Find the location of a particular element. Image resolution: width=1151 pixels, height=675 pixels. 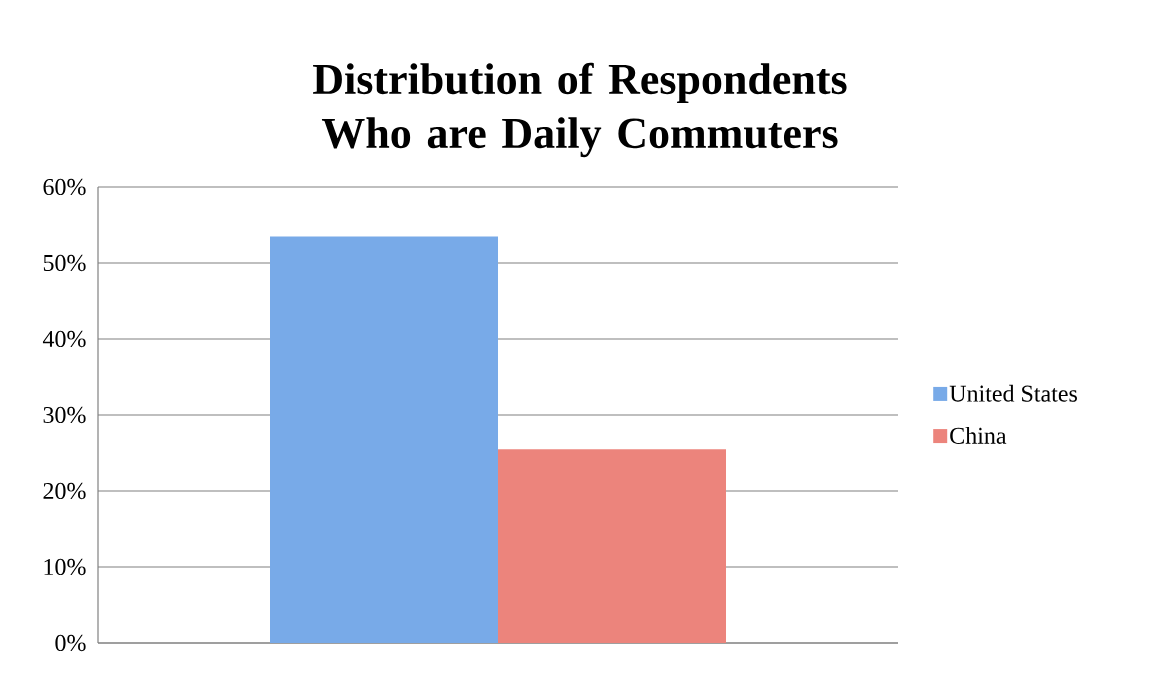

y-tick-label: 20% is located at coordinates (64, 491).